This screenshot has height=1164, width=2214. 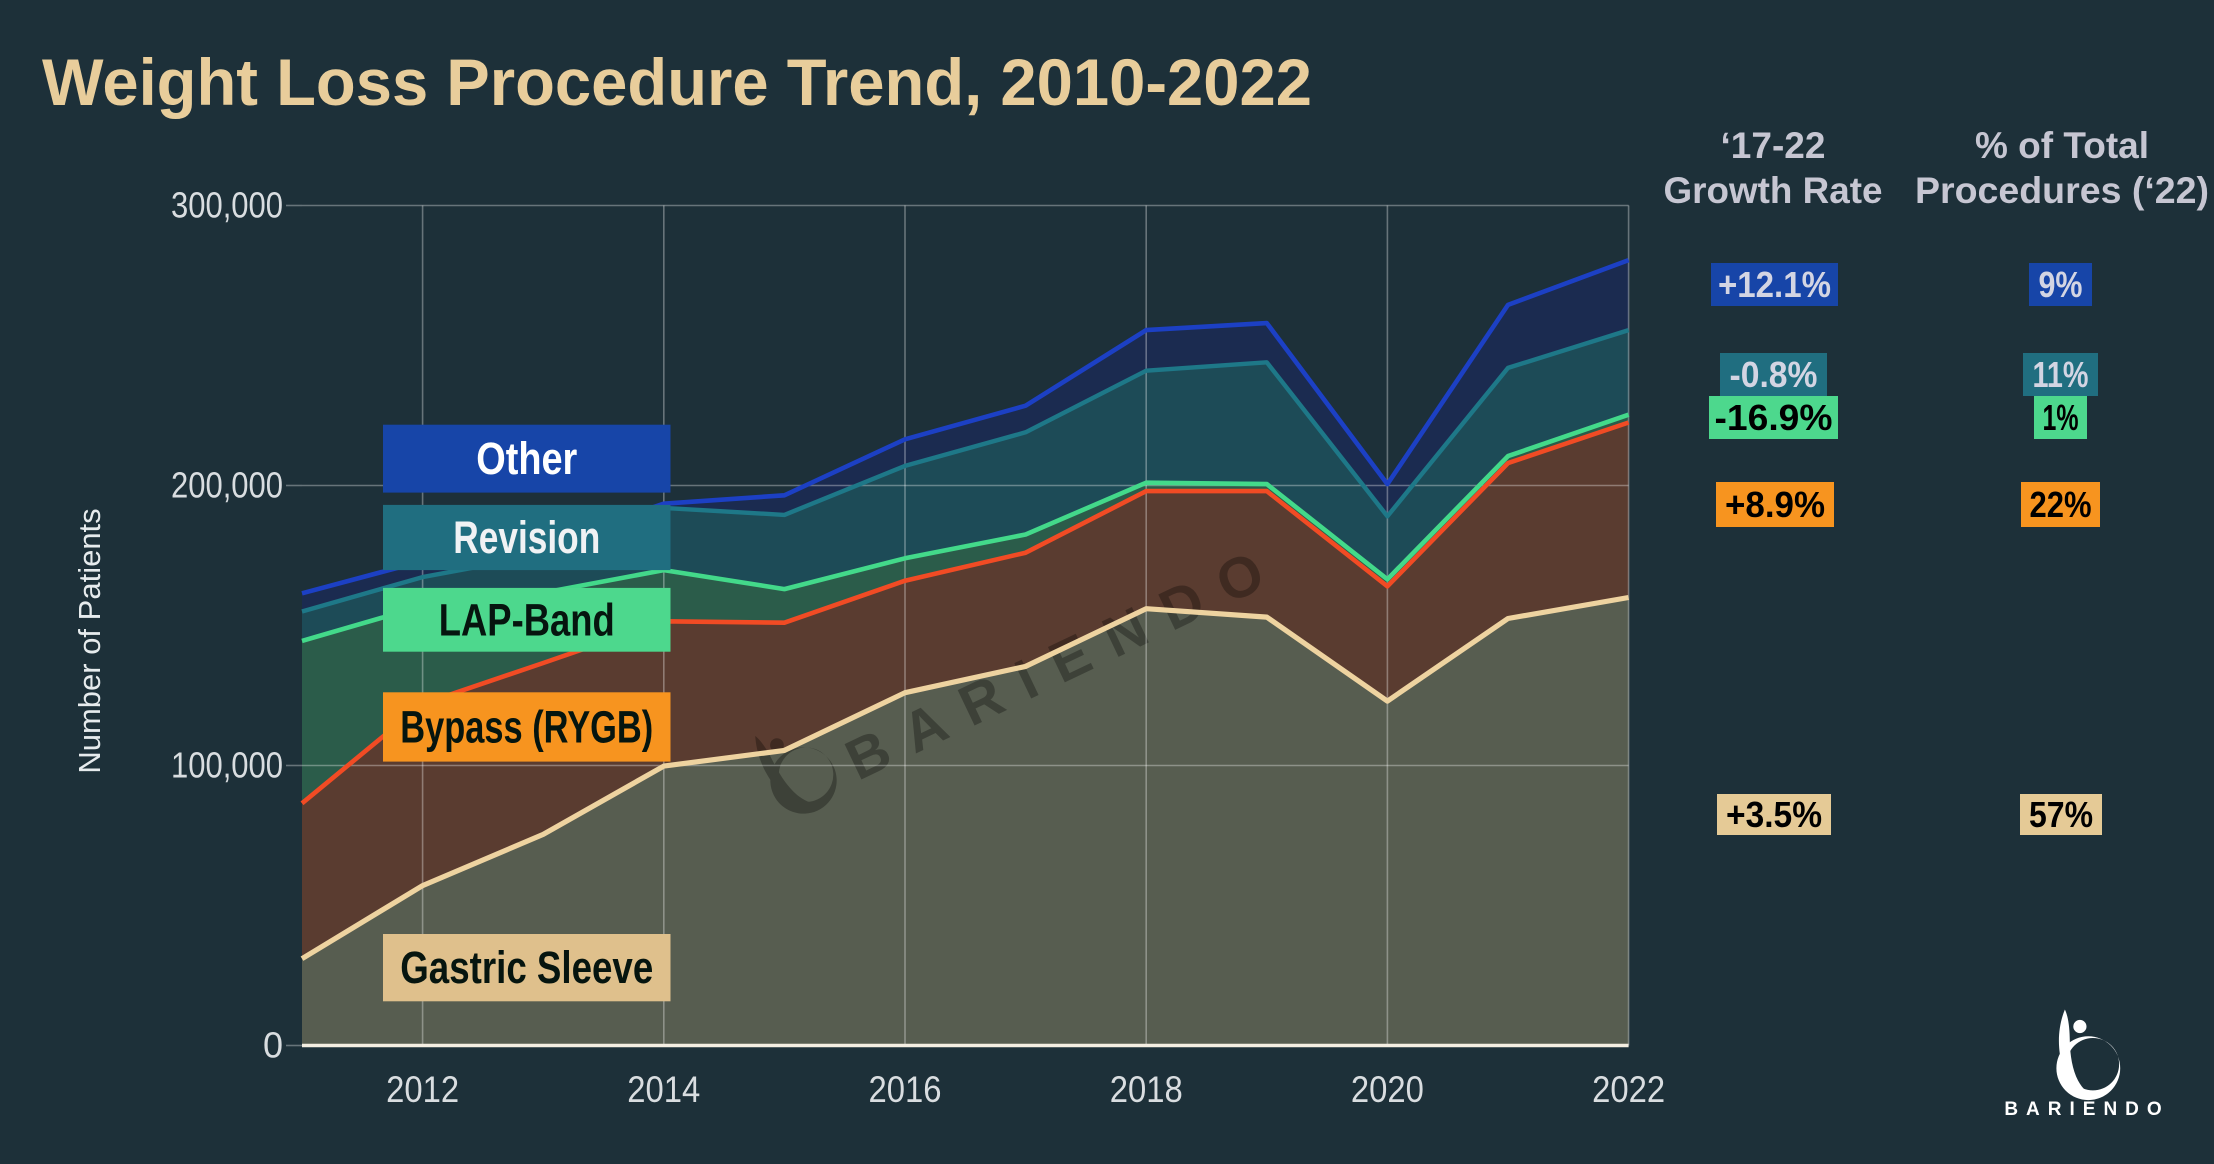 What do you see at coordinates (422, 1089) in the screenshot?
I see `svg-text: 2012` at bounding box center [422, 1089].